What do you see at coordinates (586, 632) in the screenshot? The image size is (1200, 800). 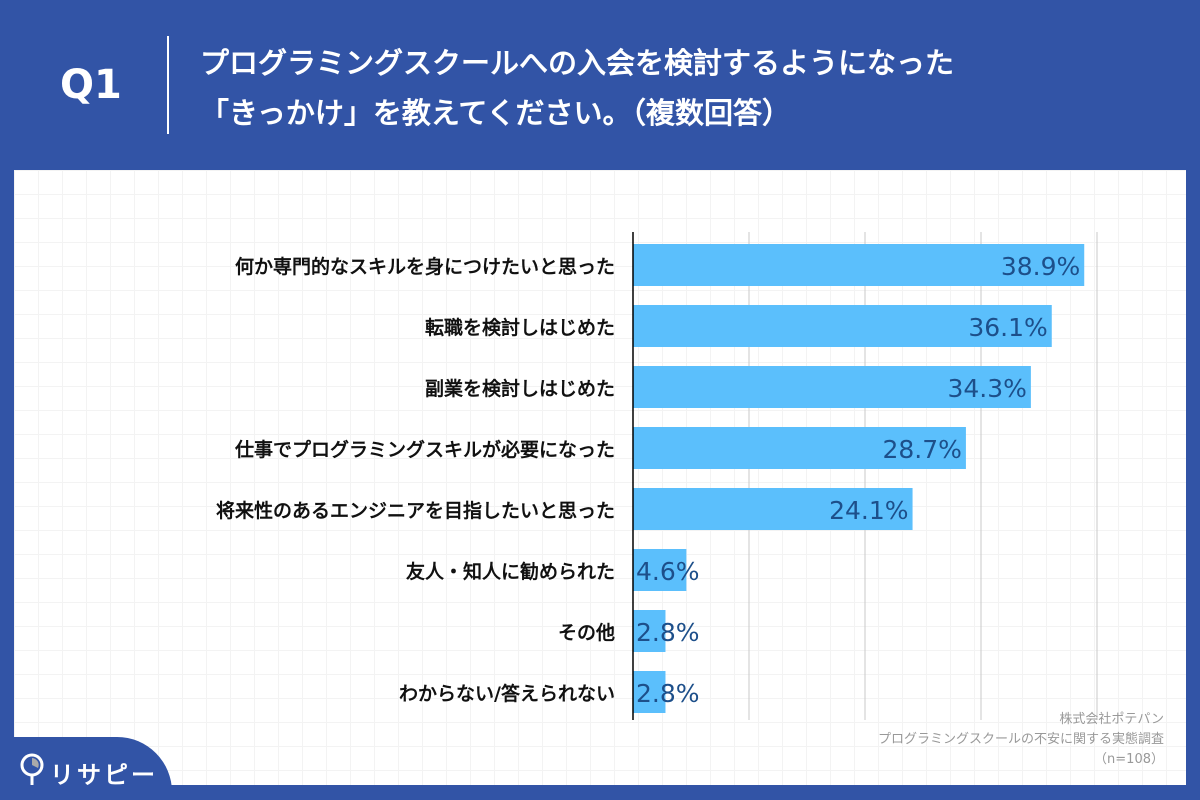 I see `category-label: その他` at bounding box center [586, 632].